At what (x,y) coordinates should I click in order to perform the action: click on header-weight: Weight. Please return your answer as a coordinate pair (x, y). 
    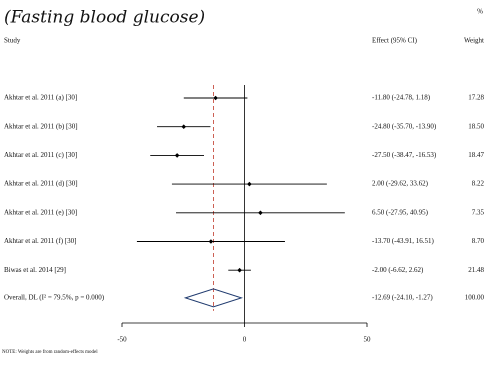
    Looking at the image, I should click on (474, 41).